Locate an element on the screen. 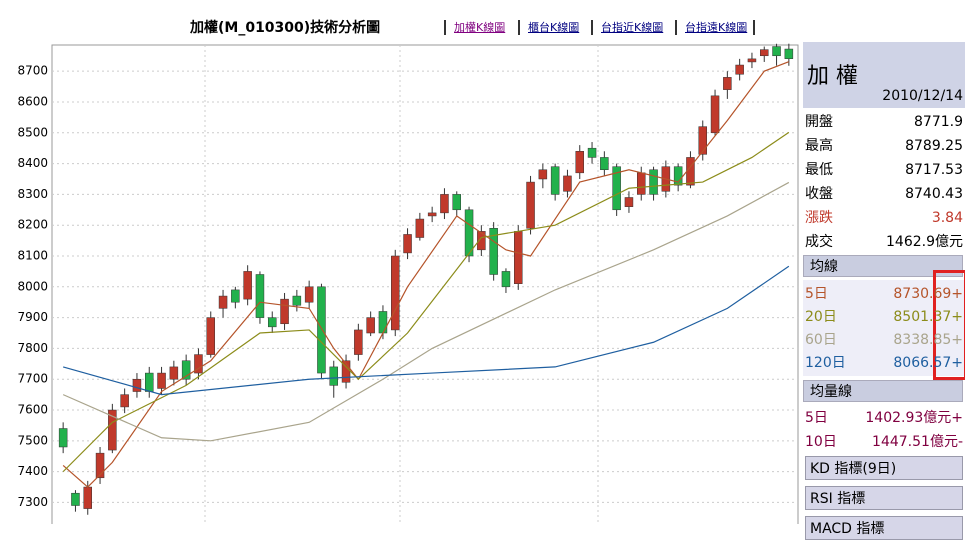 The width and height of the screenshot is (965, 541). ma-row: 120日 8066.57+ is located at coordinates (884, 363).